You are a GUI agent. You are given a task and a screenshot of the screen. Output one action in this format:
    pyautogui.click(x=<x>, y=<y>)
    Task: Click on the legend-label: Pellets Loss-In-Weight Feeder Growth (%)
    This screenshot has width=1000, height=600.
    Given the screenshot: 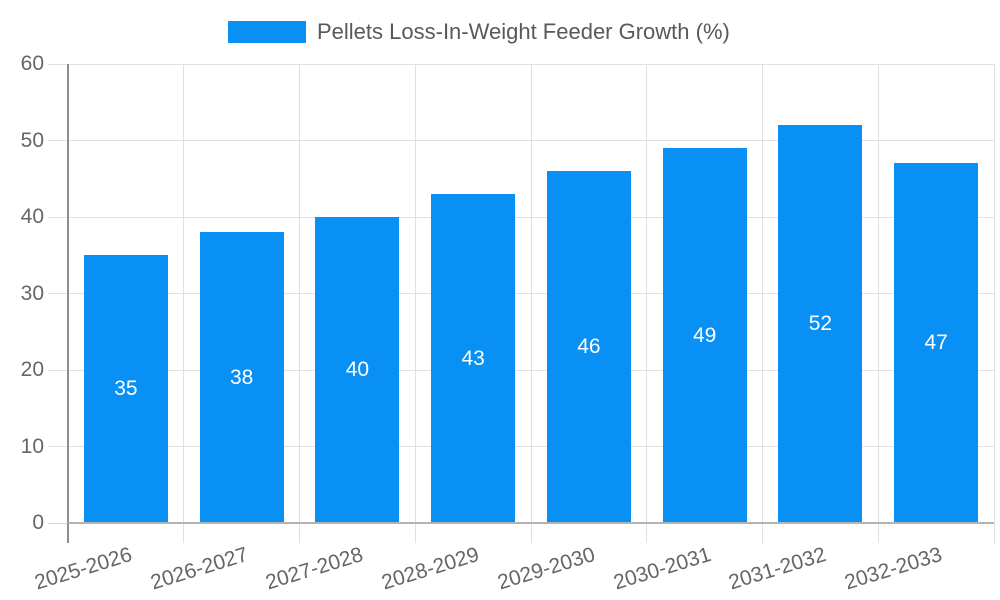 What is the action you would take?
    pyautogui.click(x=523, y=31)
    